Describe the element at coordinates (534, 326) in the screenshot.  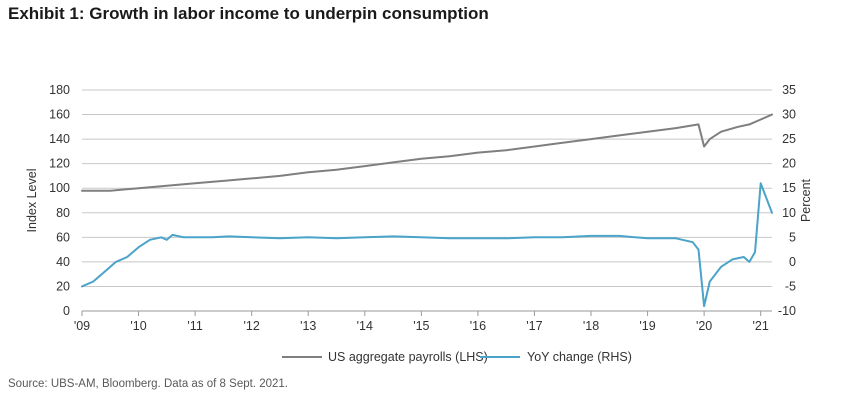
I see `x-tick-label: '17` at that location.